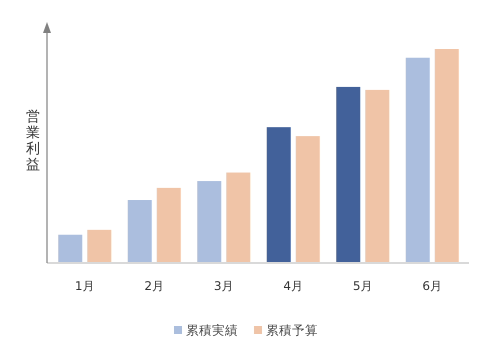 The image size is (492, 364). What do you see at coordinates (292, 330) in the screenshot?
I see `legend-label: 累積予算` at bounding box center [292, 330].